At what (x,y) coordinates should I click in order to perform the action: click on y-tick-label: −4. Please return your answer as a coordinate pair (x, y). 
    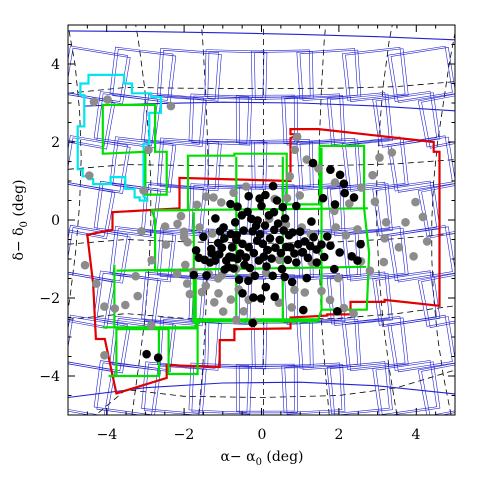
    Looking at the image, I should click on (49, 377).